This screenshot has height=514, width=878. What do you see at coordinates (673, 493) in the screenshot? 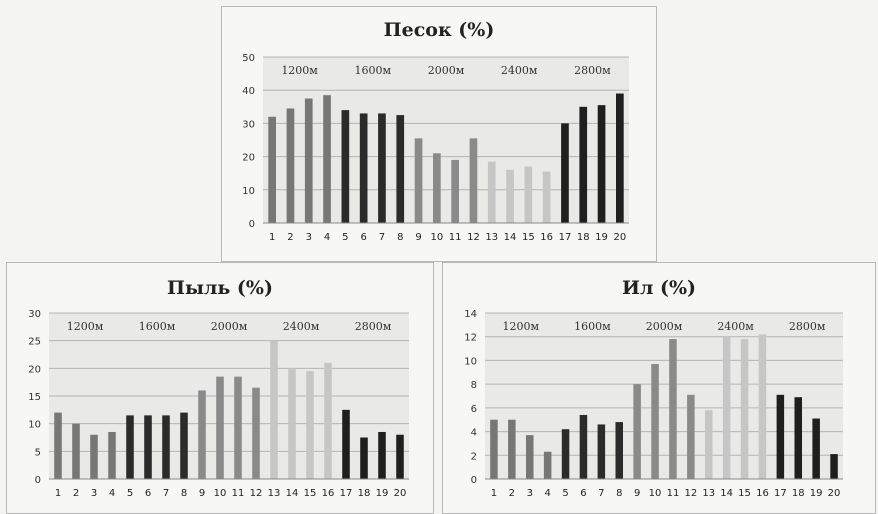
I see `x-tick-label: 11` at bounding box center [673, 493].